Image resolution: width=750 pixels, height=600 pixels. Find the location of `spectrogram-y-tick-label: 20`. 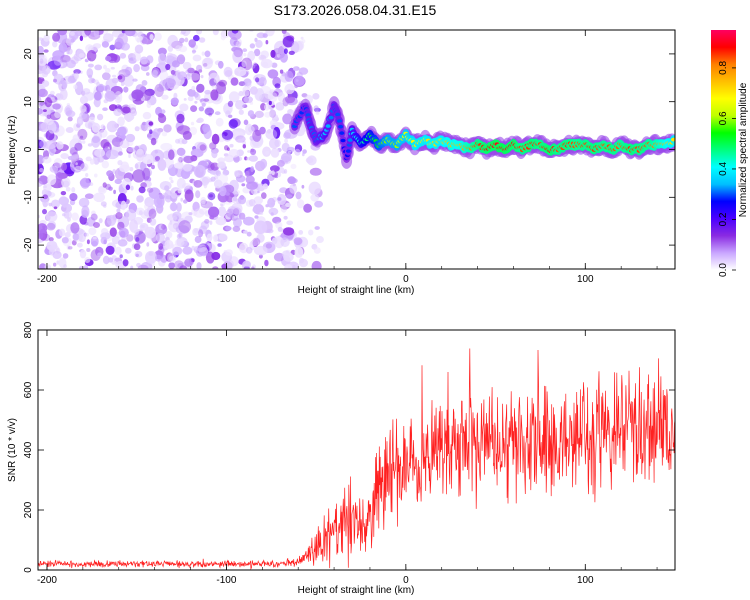

spectrogram-y-tick-label: 20 is located at coordinates (28, 54).